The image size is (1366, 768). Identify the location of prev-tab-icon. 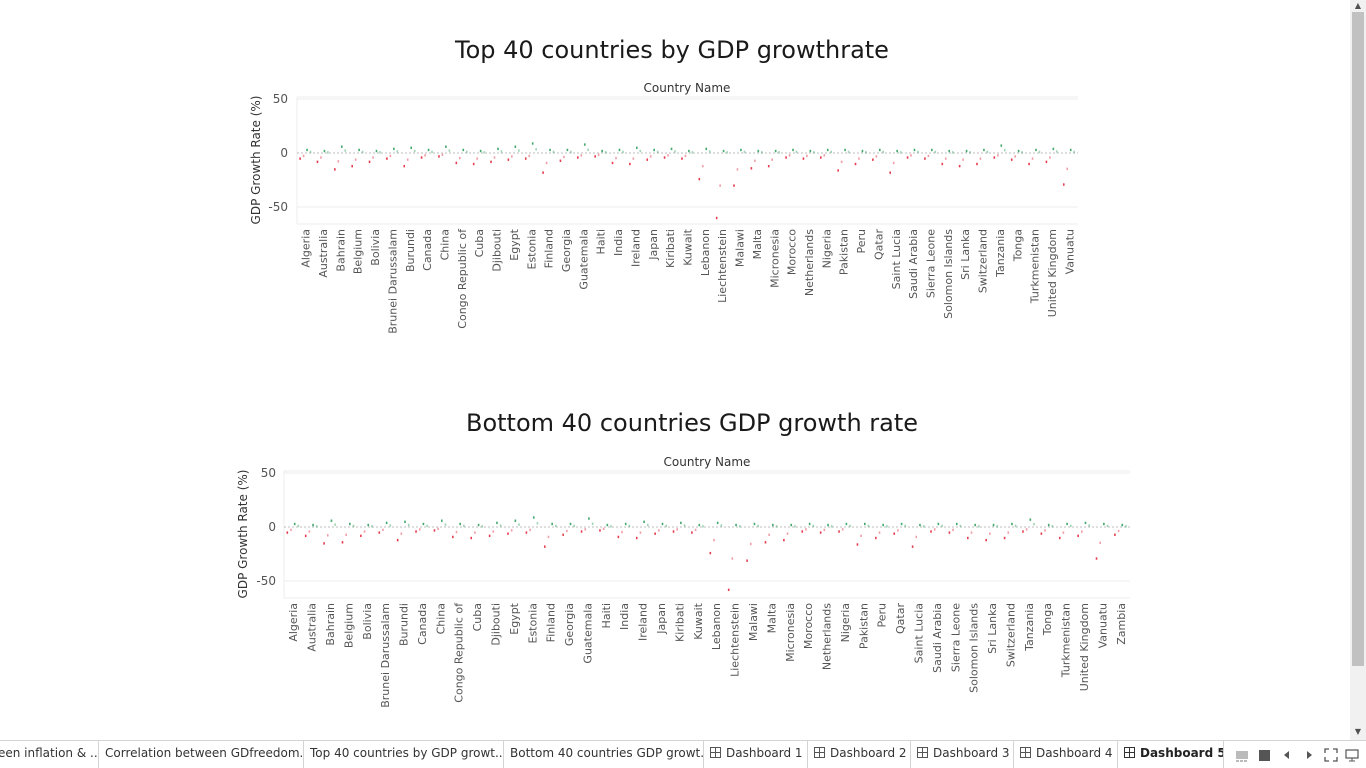
(1288, 755).